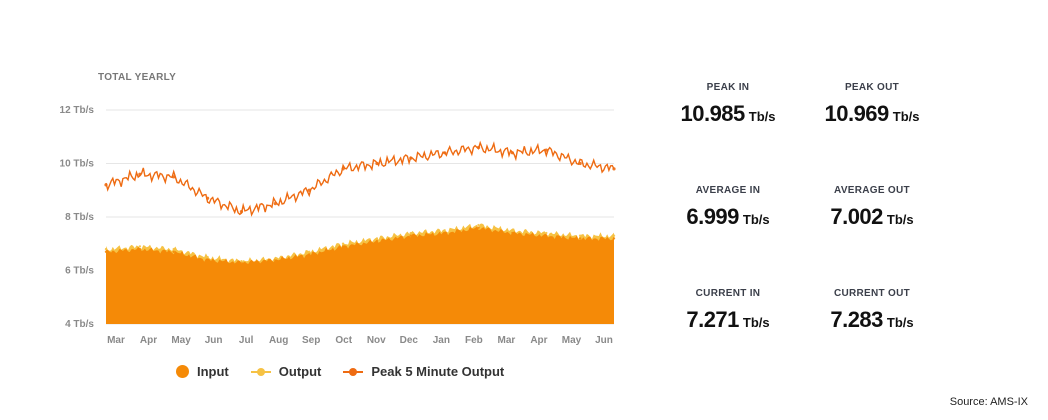 This screenshot has width=1048, height=420. I want to click on stat-label: CURRENT IN, so click(728, 293).